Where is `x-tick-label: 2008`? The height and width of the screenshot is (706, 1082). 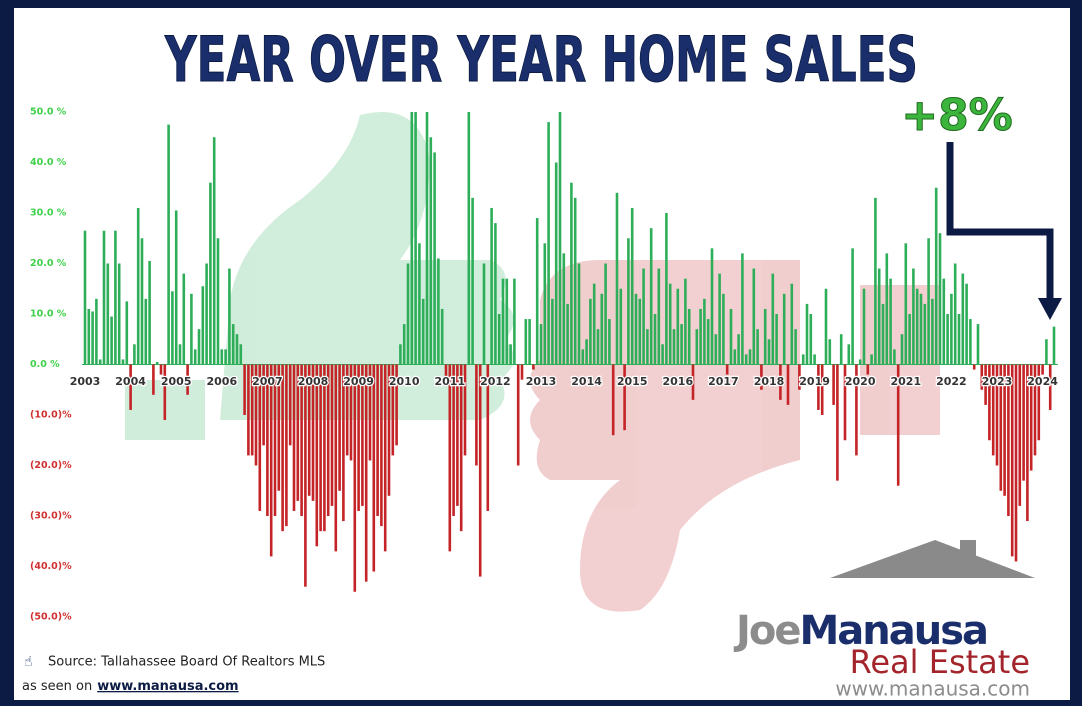
x-tick-label: 2008 is located at coordinates (313, 381).